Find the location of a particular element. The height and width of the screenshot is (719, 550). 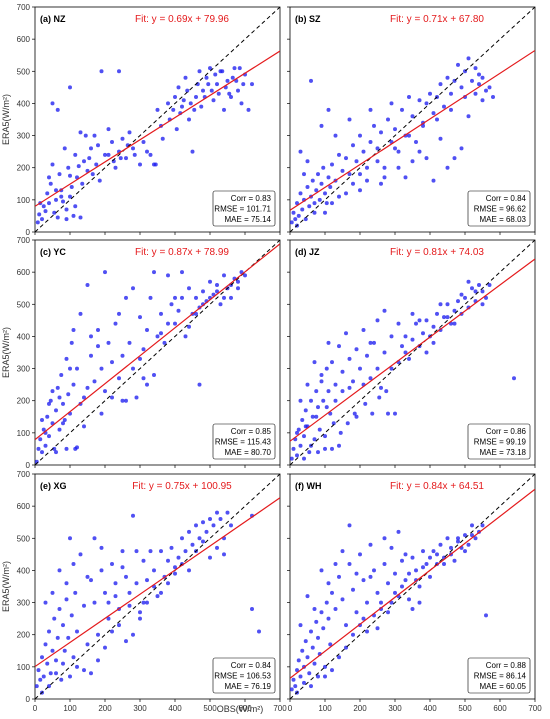

y-tick-label: 700 is located at coordinates (24, 7).